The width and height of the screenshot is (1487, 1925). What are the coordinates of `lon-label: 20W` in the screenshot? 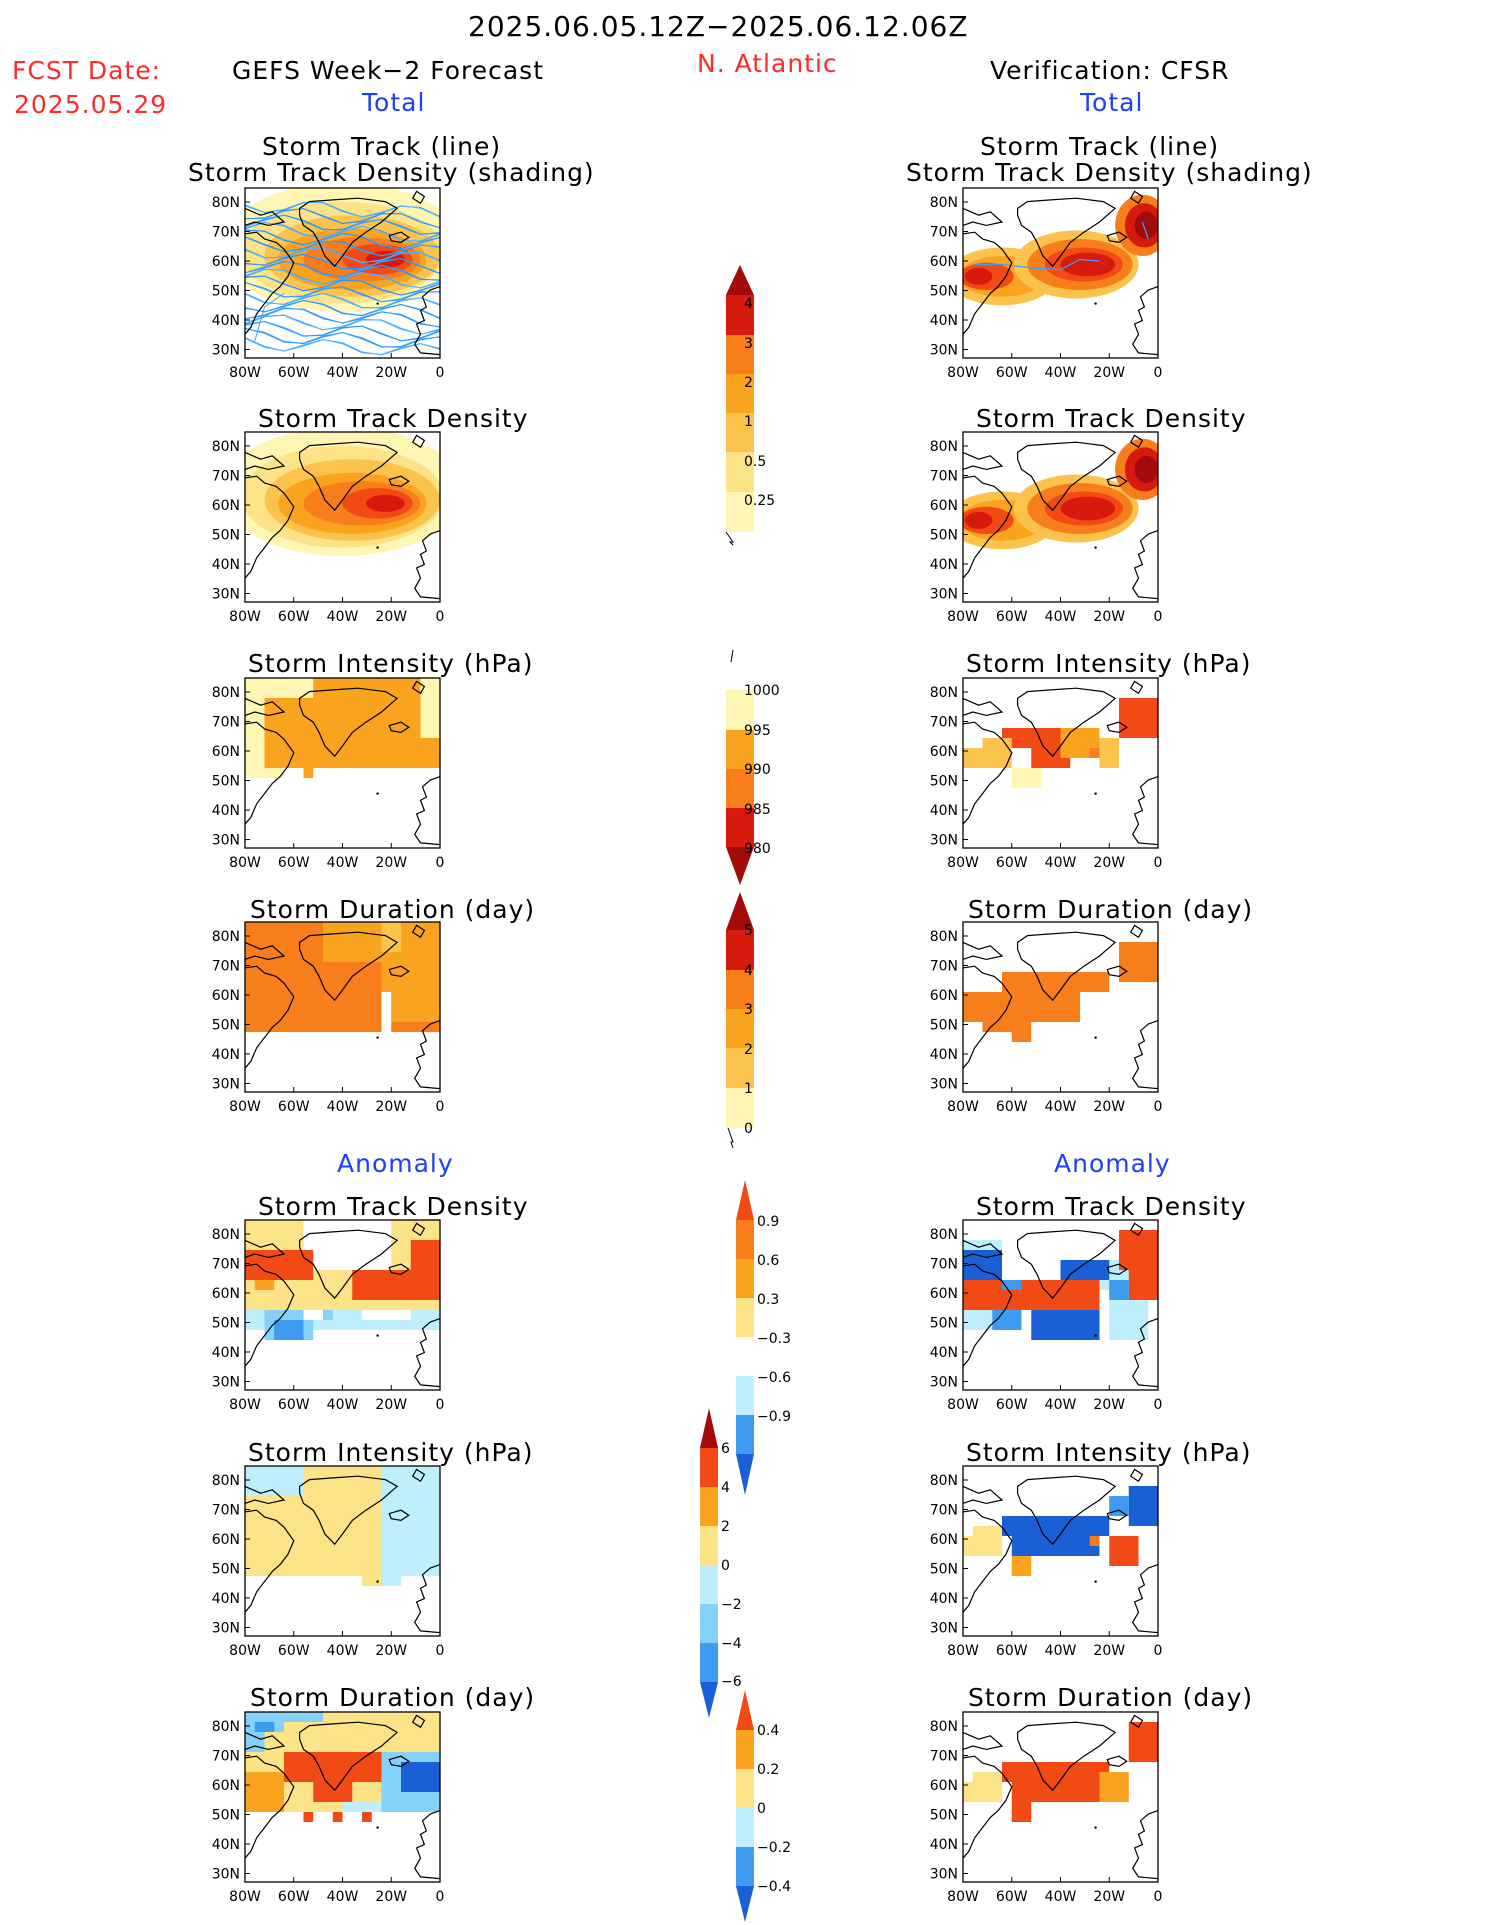 It's located at (391, 1897).